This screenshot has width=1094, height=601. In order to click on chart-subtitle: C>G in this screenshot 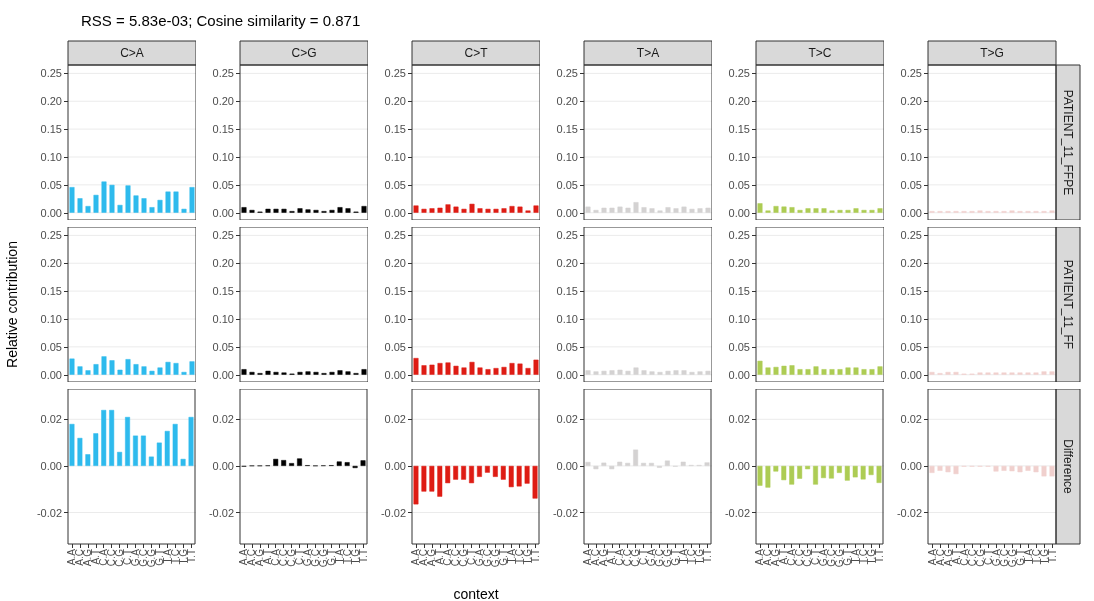, I will do `click(304, 53)`.